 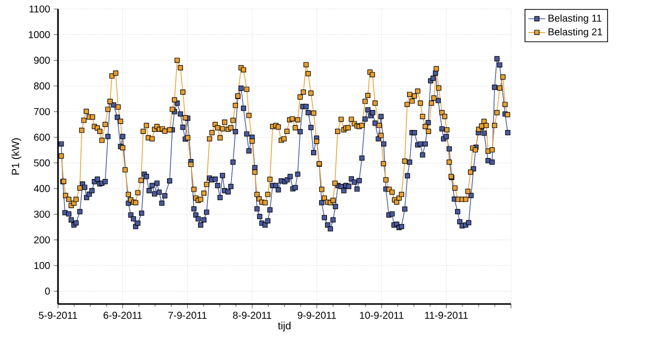 What do you see at coordinates (284, 327) in the screenshot?
I see `x-axis-title: tijd` at bounding box center [284, 327].